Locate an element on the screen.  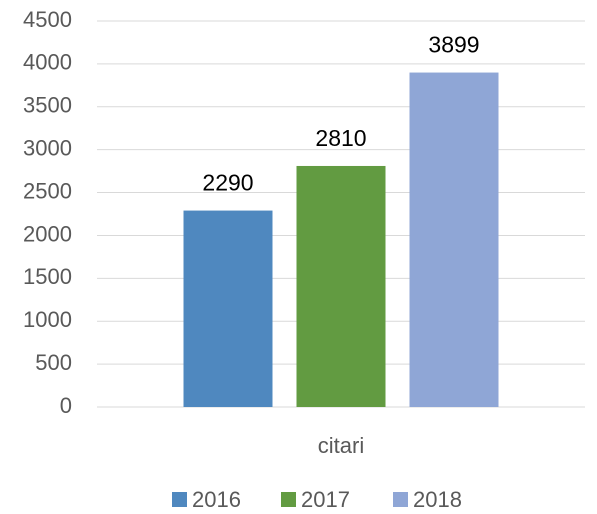
y-tick-label: 3000 is located at coordinates (47, 147).